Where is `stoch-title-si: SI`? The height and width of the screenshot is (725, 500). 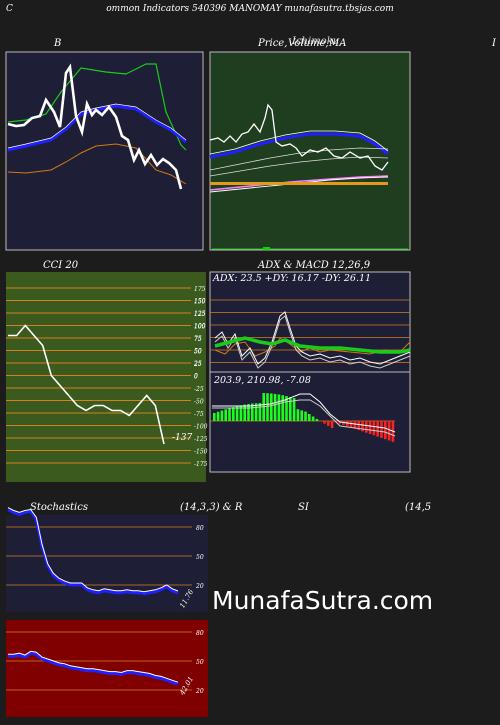
stoch-title-si: SI is located at coordinates (303, 507).